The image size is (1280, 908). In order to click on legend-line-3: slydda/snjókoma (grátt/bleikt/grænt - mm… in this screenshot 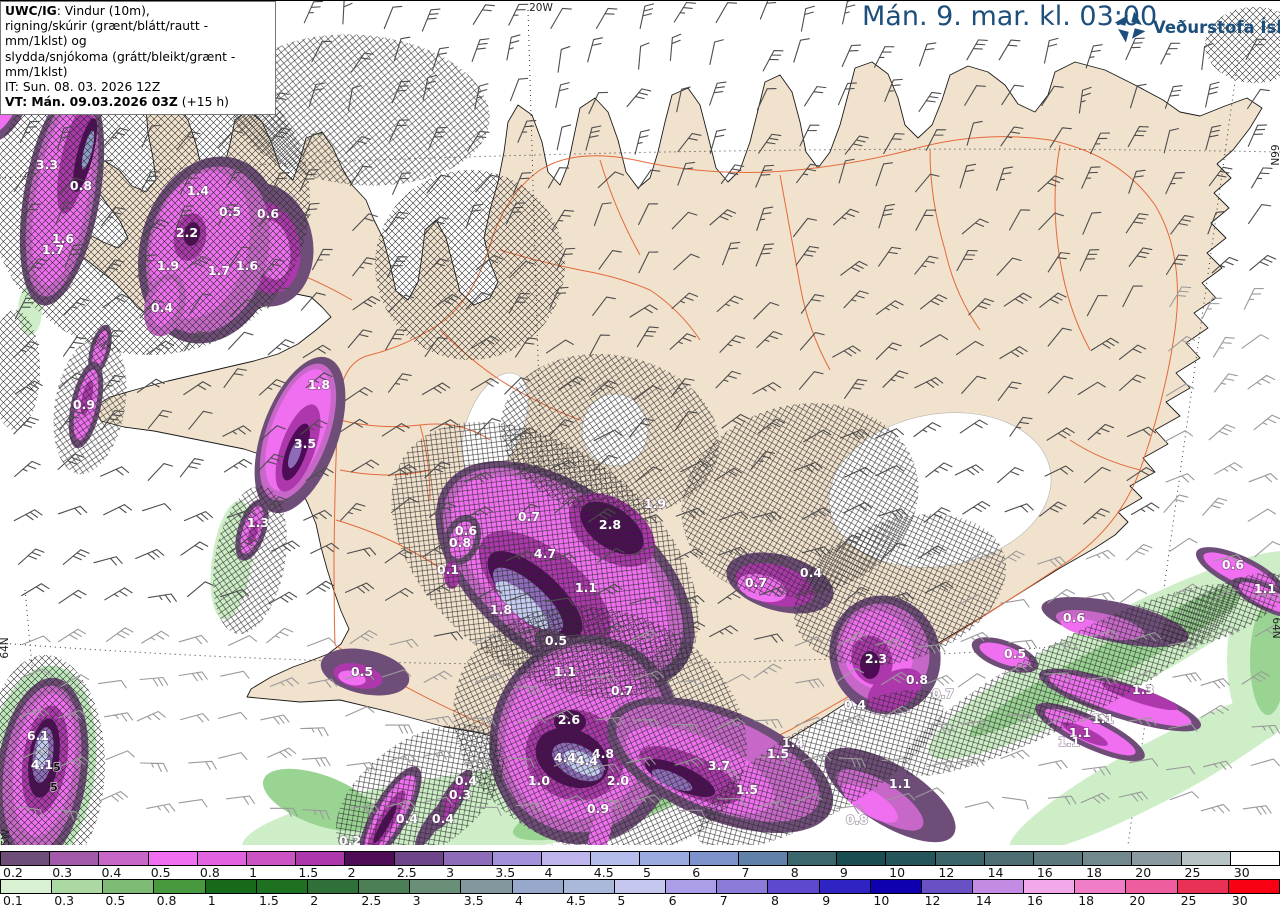, I will do `click(120, 64)`.